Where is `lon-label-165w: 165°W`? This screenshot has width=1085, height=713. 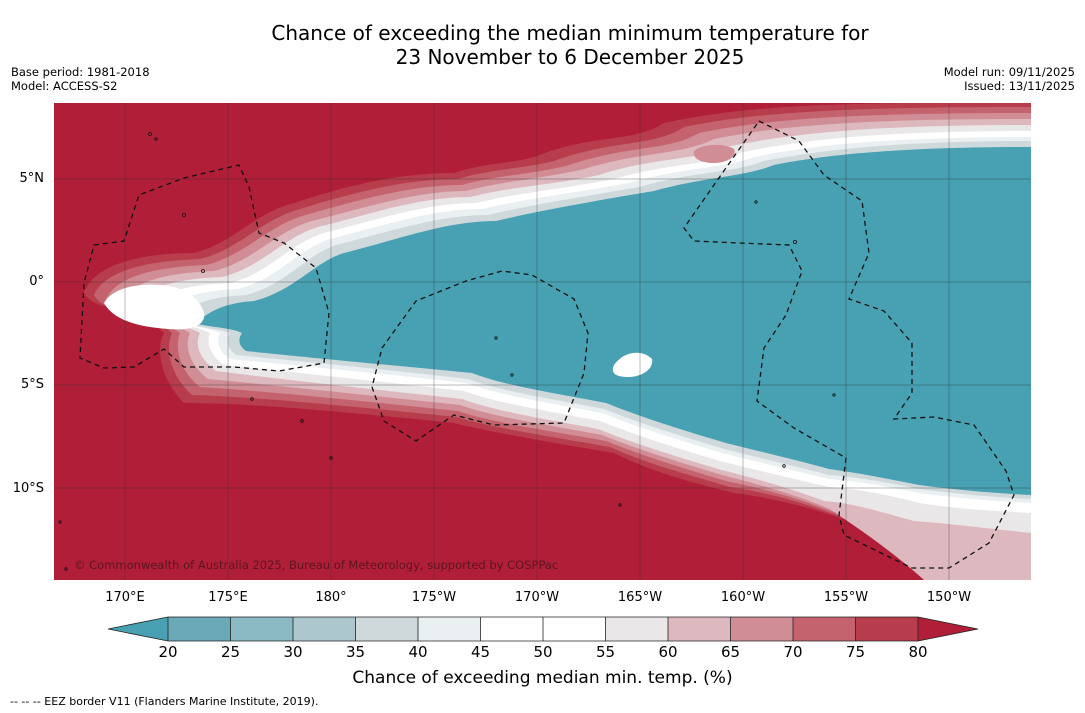 lon-label-165w: 165°W is located at coordinates (640, 597).